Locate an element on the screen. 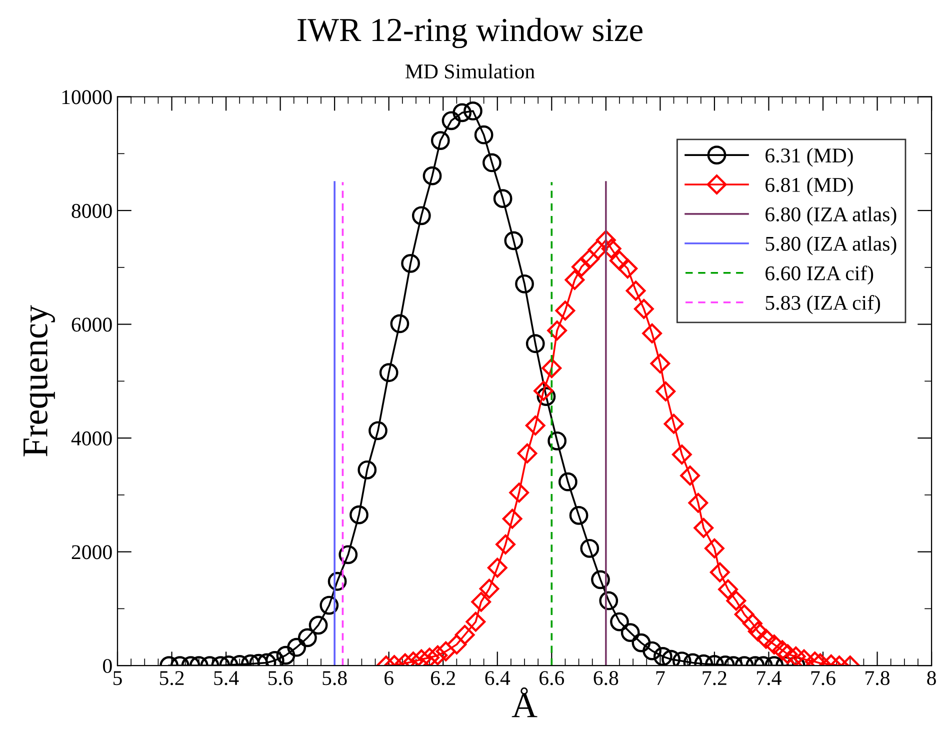  x-axis-title: Å is located at coordinates (525, 702).